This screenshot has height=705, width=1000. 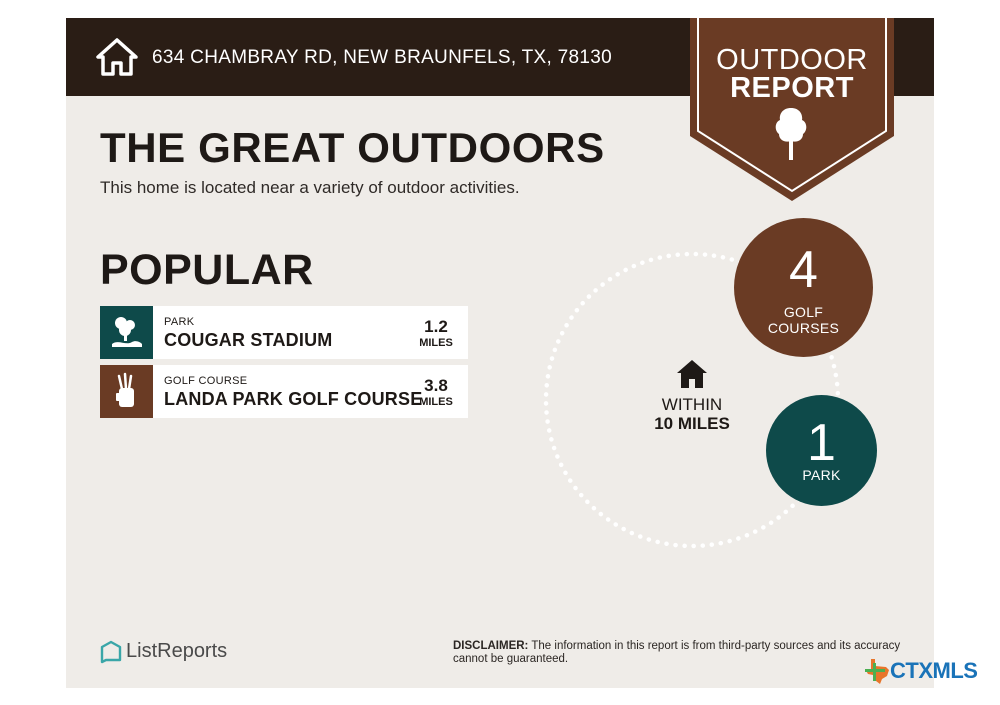 I want to click on parks-count: 1, so click(x=821, y=443).